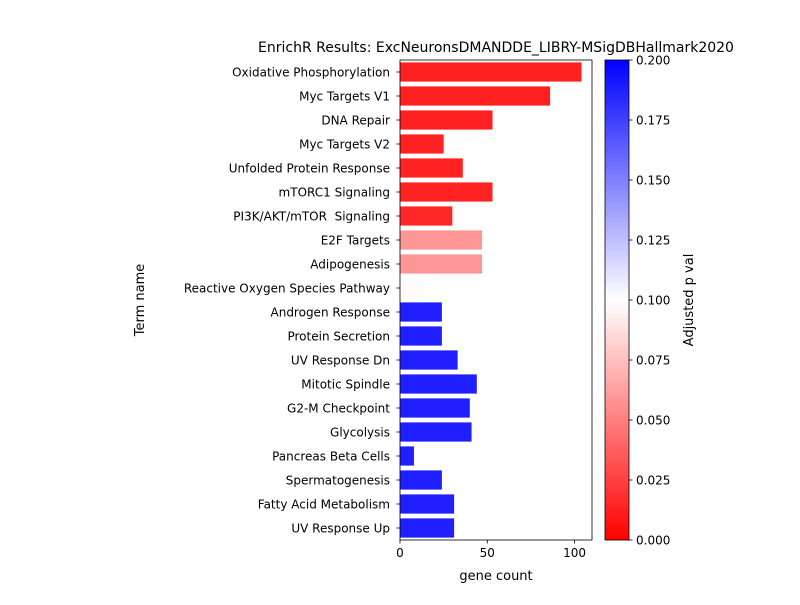 The height and width of the screenshot is (605, 800). I want to click on colorbar-tick-label: 0.125, so click(653, 241).